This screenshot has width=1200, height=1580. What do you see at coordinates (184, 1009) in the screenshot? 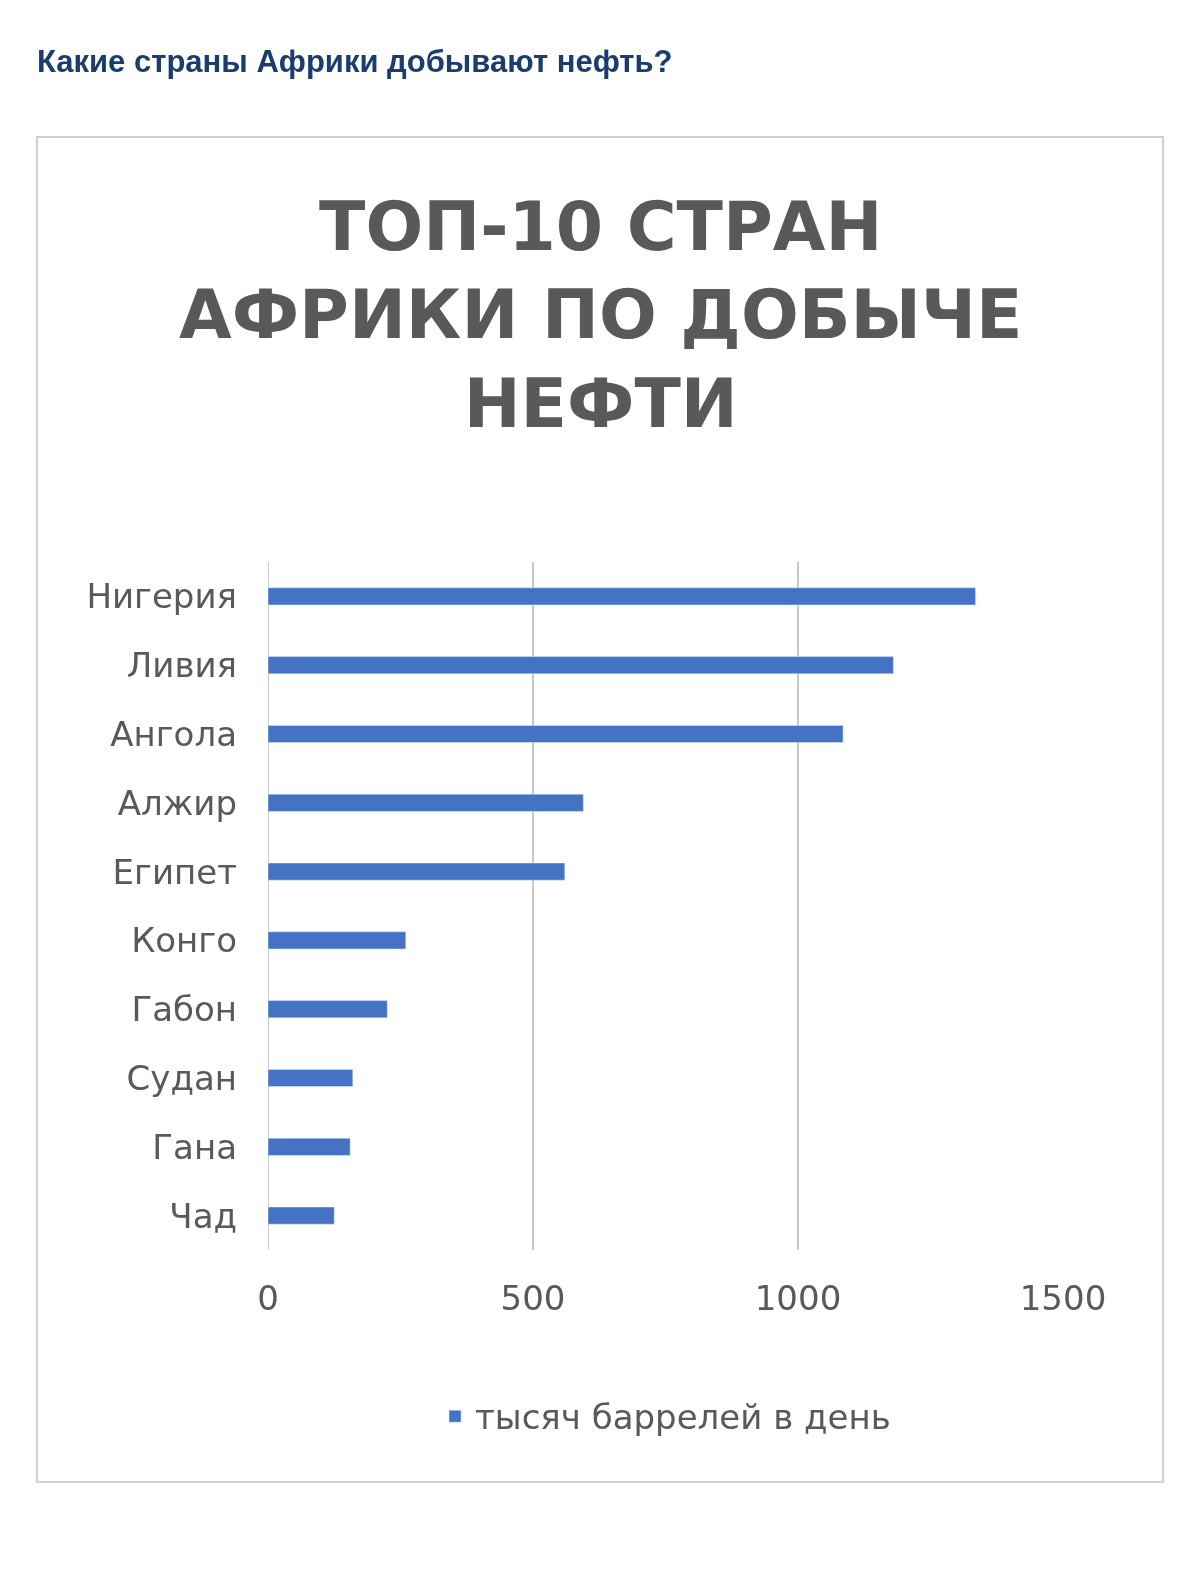
I see `y-tick-label: Габон` at bounding box center [184, 1009].